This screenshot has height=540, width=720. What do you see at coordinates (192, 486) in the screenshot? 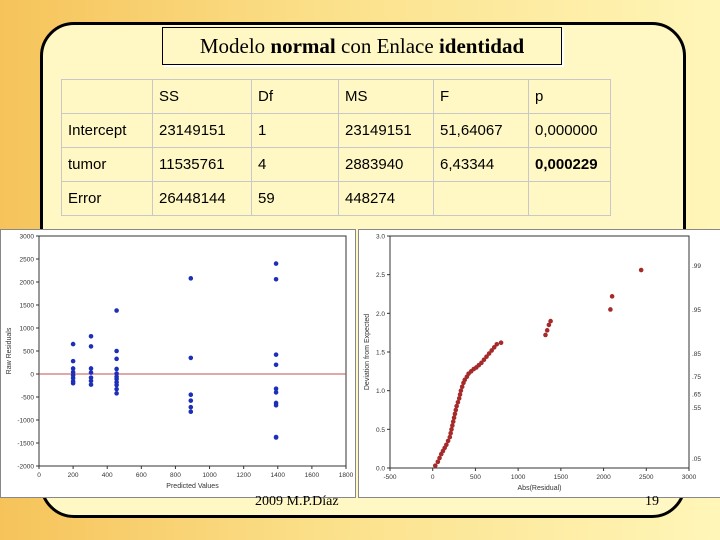
I see `x-axis-label: Predicted Values` at bounding box center [192, 486].